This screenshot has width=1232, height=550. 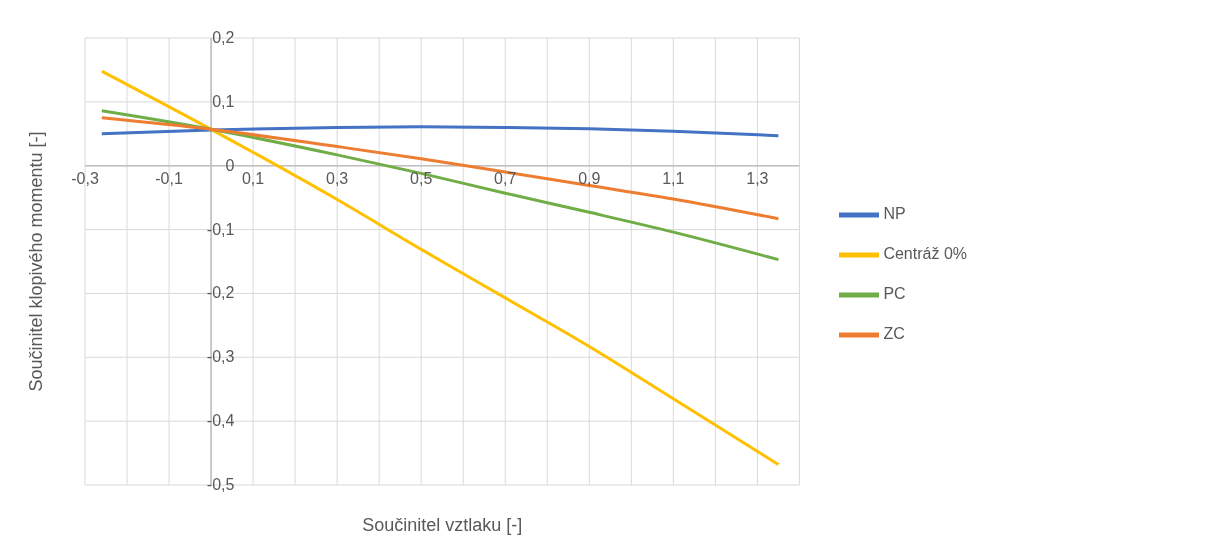 What do you see at coordinates (169, 178) in the screenshot?
I see `x-tick-label: -0,1` at bounding box center [169, 178].